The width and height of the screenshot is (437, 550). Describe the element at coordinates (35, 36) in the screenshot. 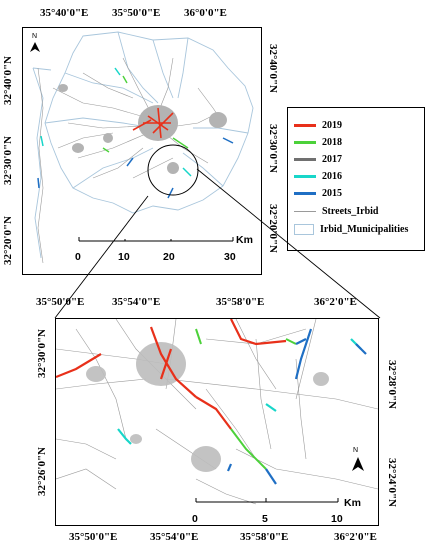

I see `top-north-label: N` at that location.